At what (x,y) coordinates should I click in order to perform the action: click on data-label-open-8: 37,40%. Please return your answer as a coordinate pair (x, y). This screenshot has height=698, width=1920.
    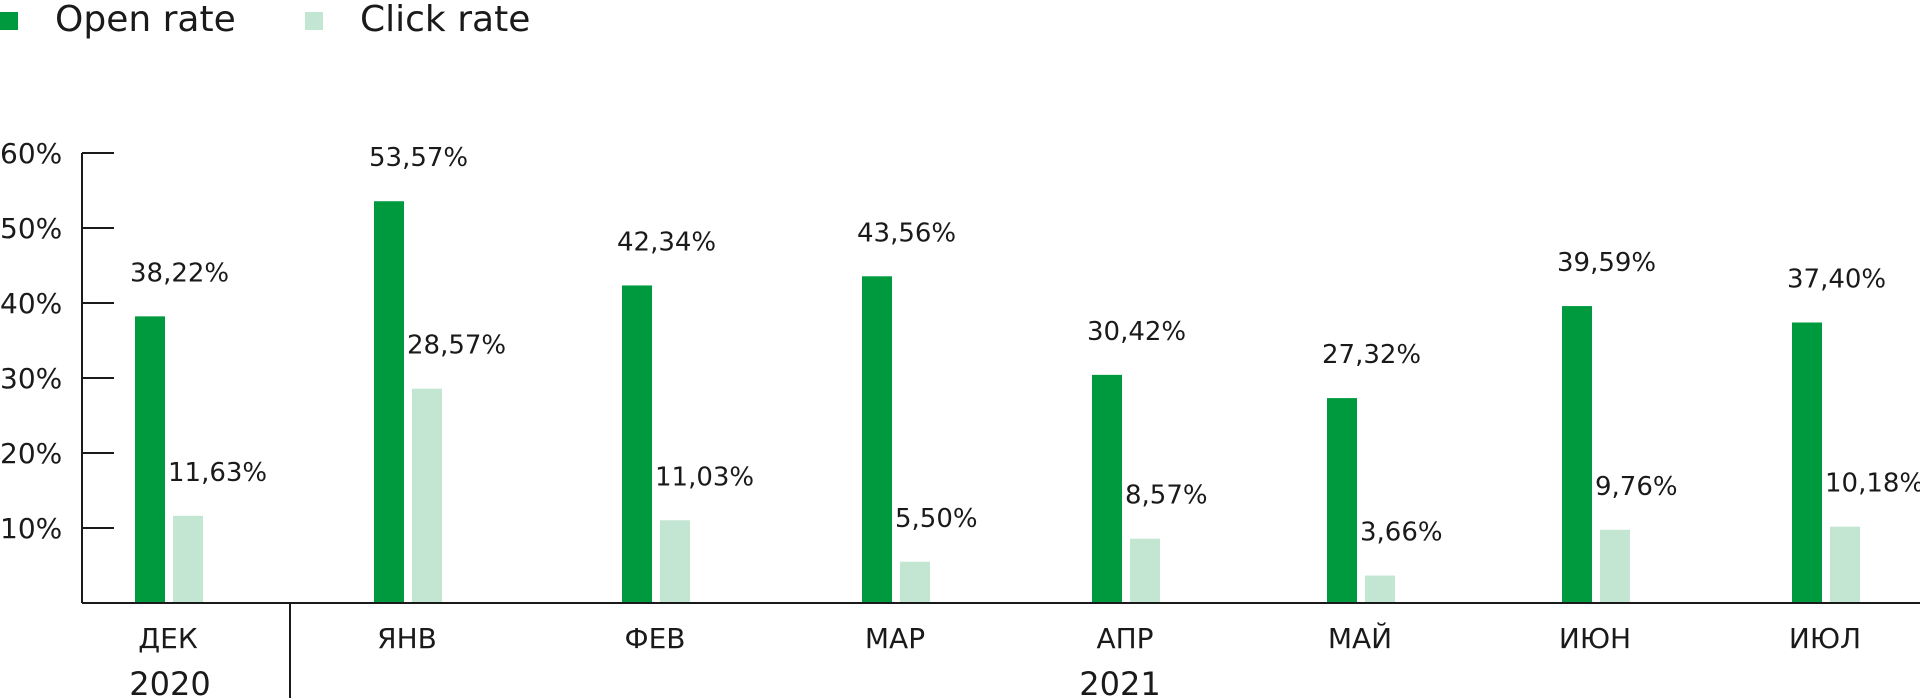
    Looking at the image, I should click on (1836, 280).